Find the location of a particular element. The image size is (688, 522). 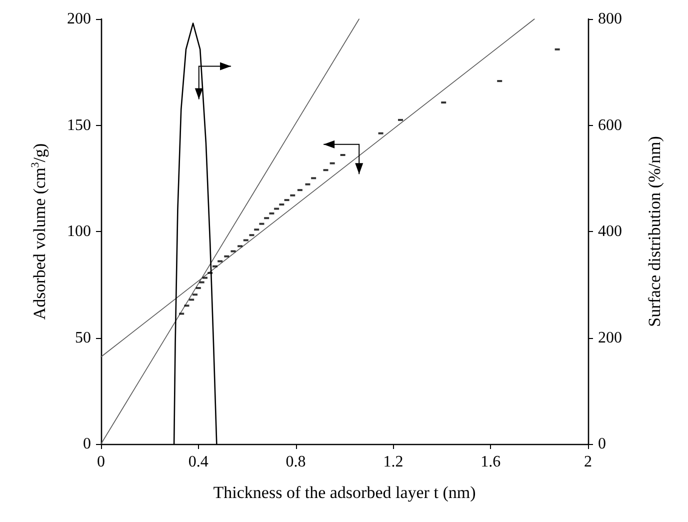

y-tick-label: 150 is located at coordinates (79, 125).